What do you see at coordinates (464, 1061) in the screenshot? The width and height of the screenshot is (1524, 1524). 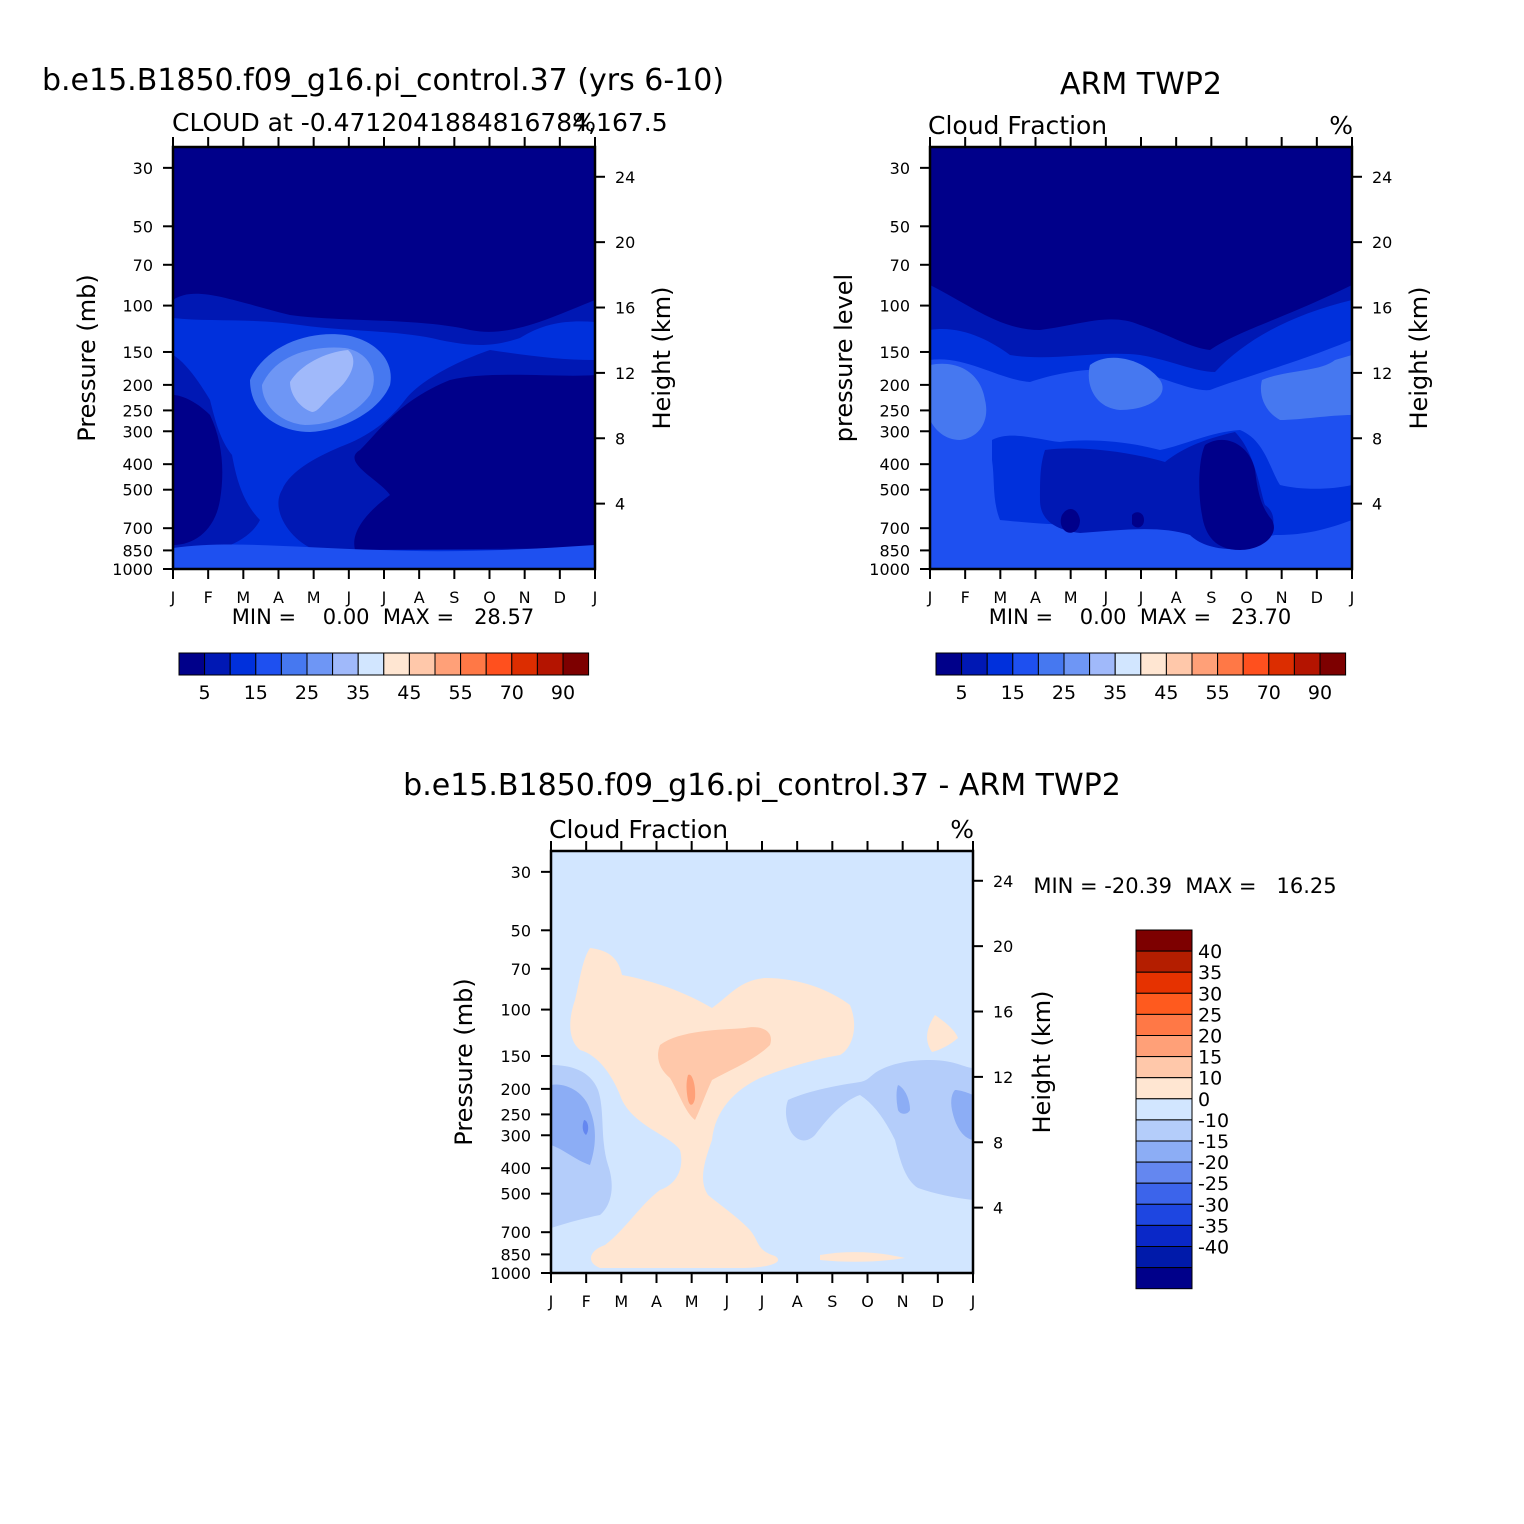 I see `panel-diff-ylabel: Pressure (mb)` at bounding box center [464, 1061].